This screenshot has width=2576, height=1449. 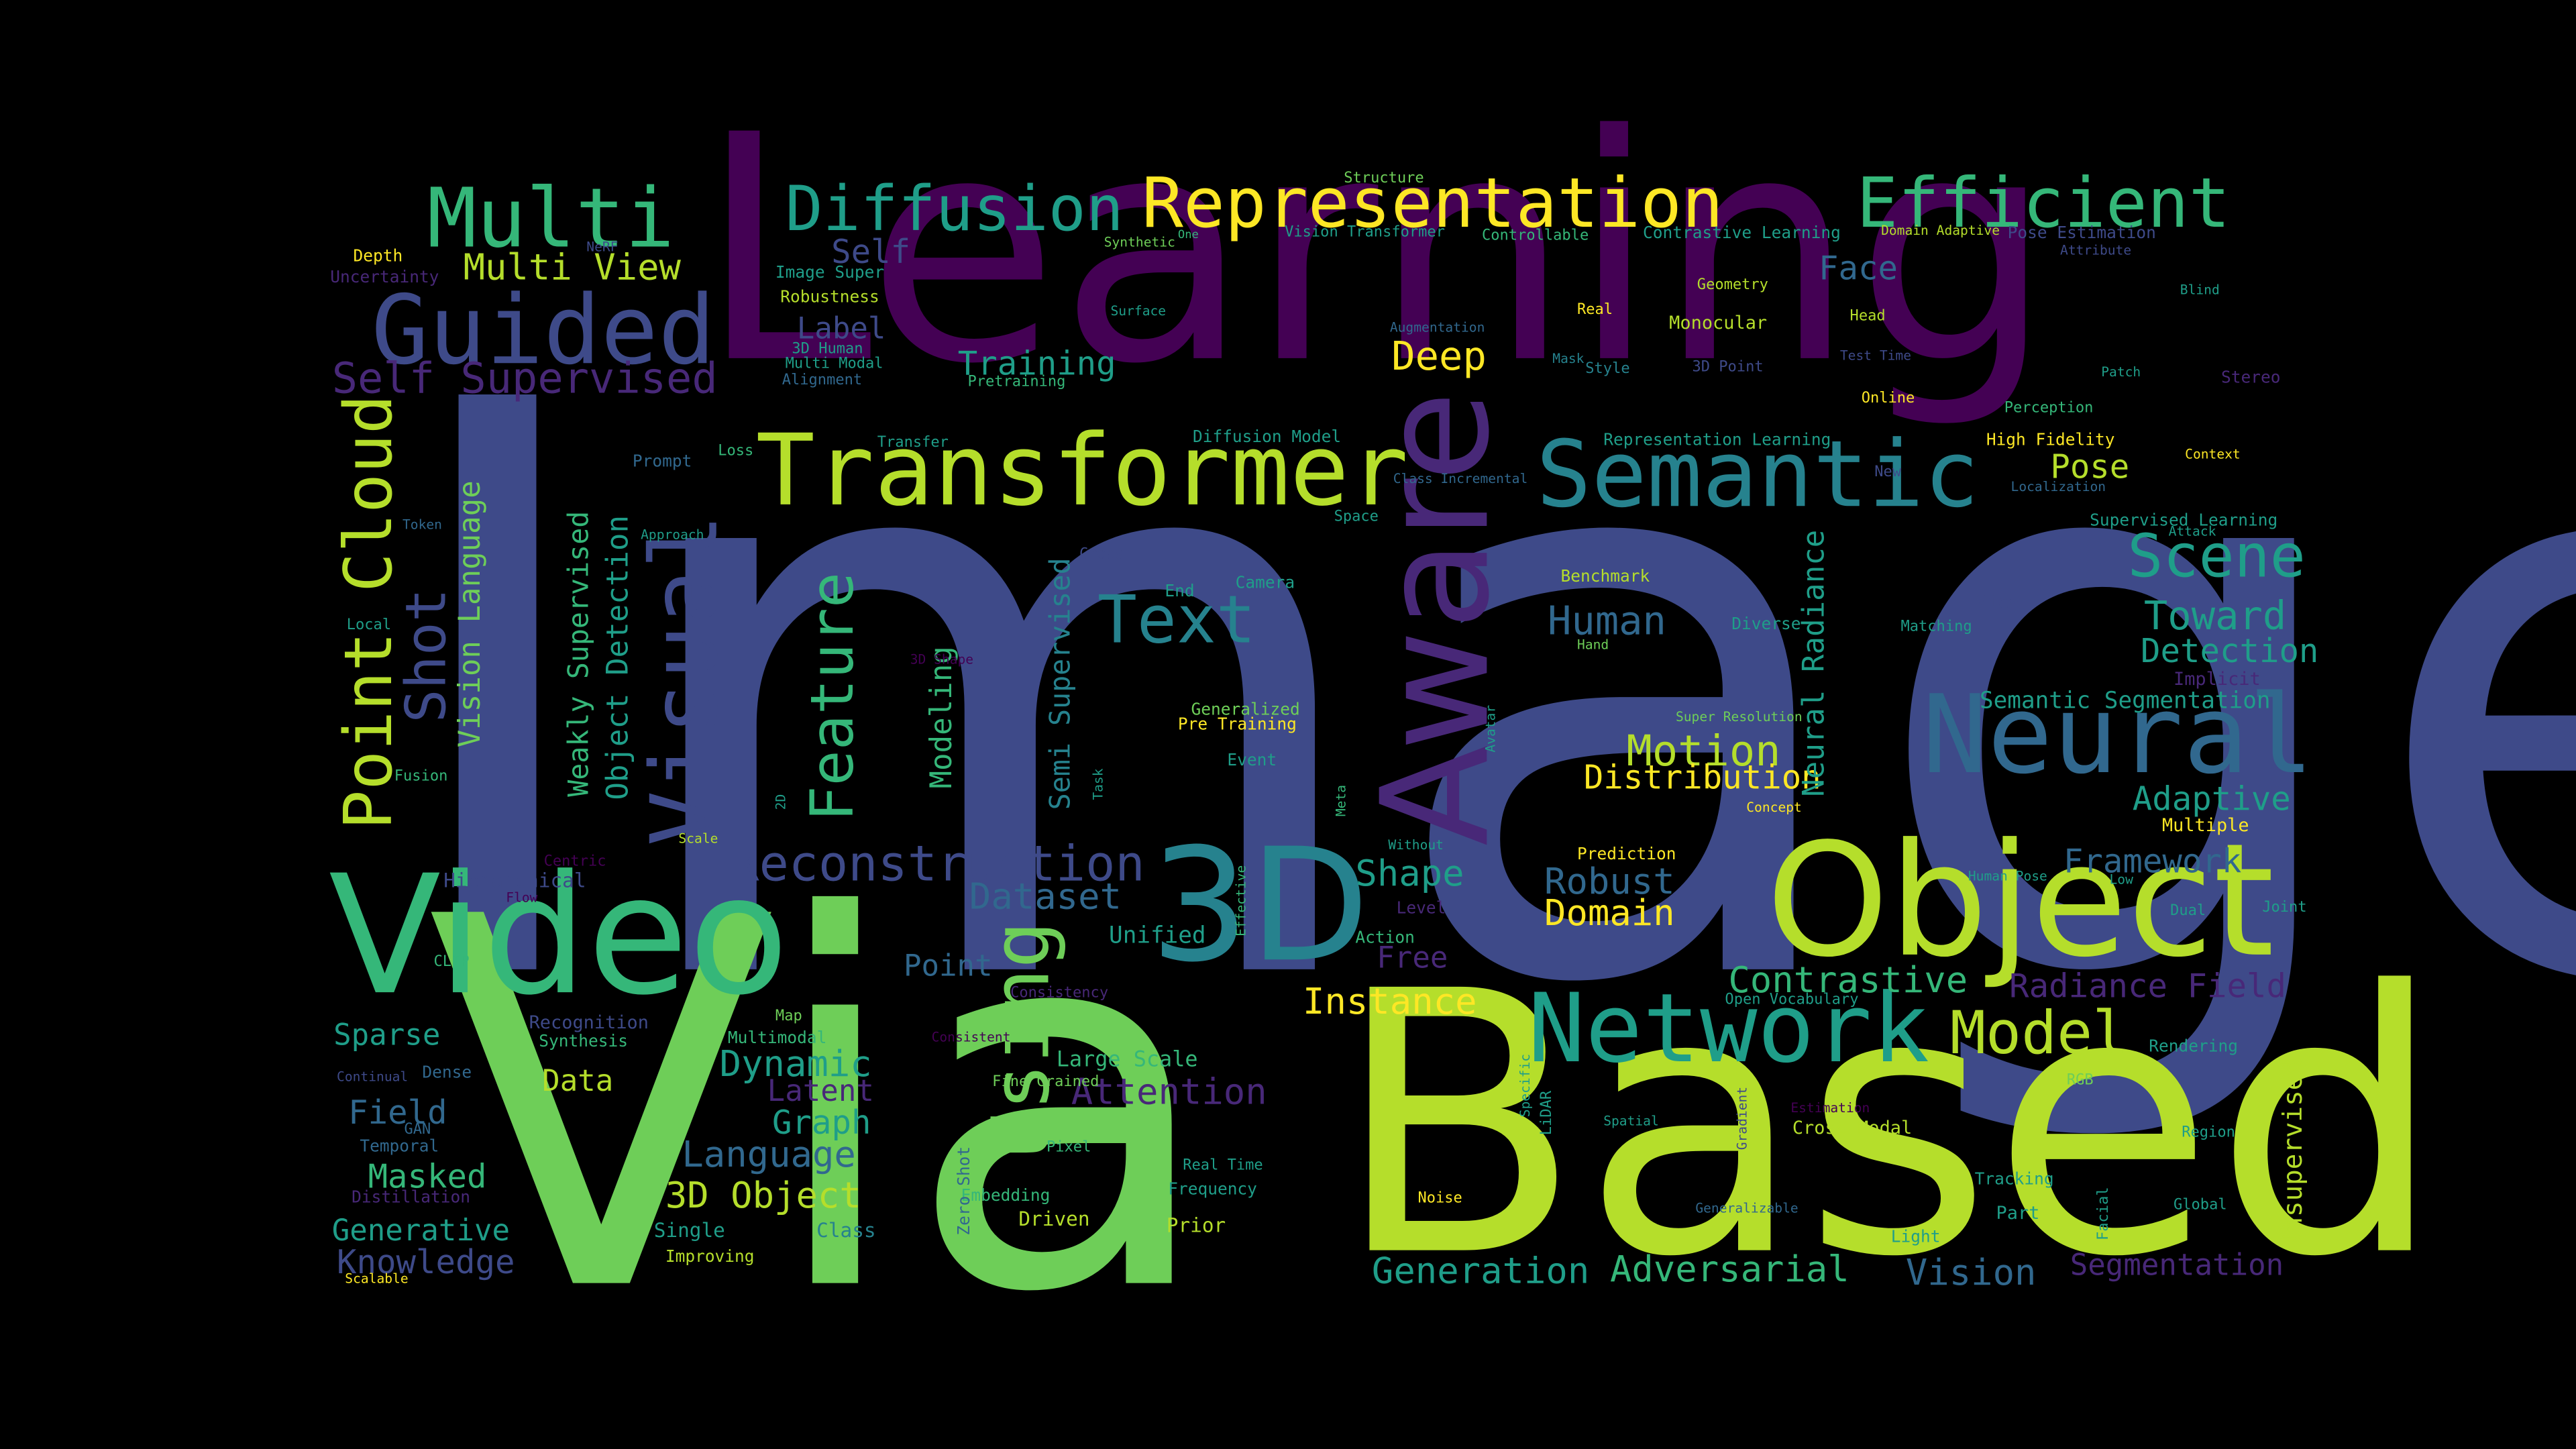 What do you see at coordinates (1728, 368) in the screenshot?
I see `word-3d-point: 3D Point` at bounding box center [1728, 368].